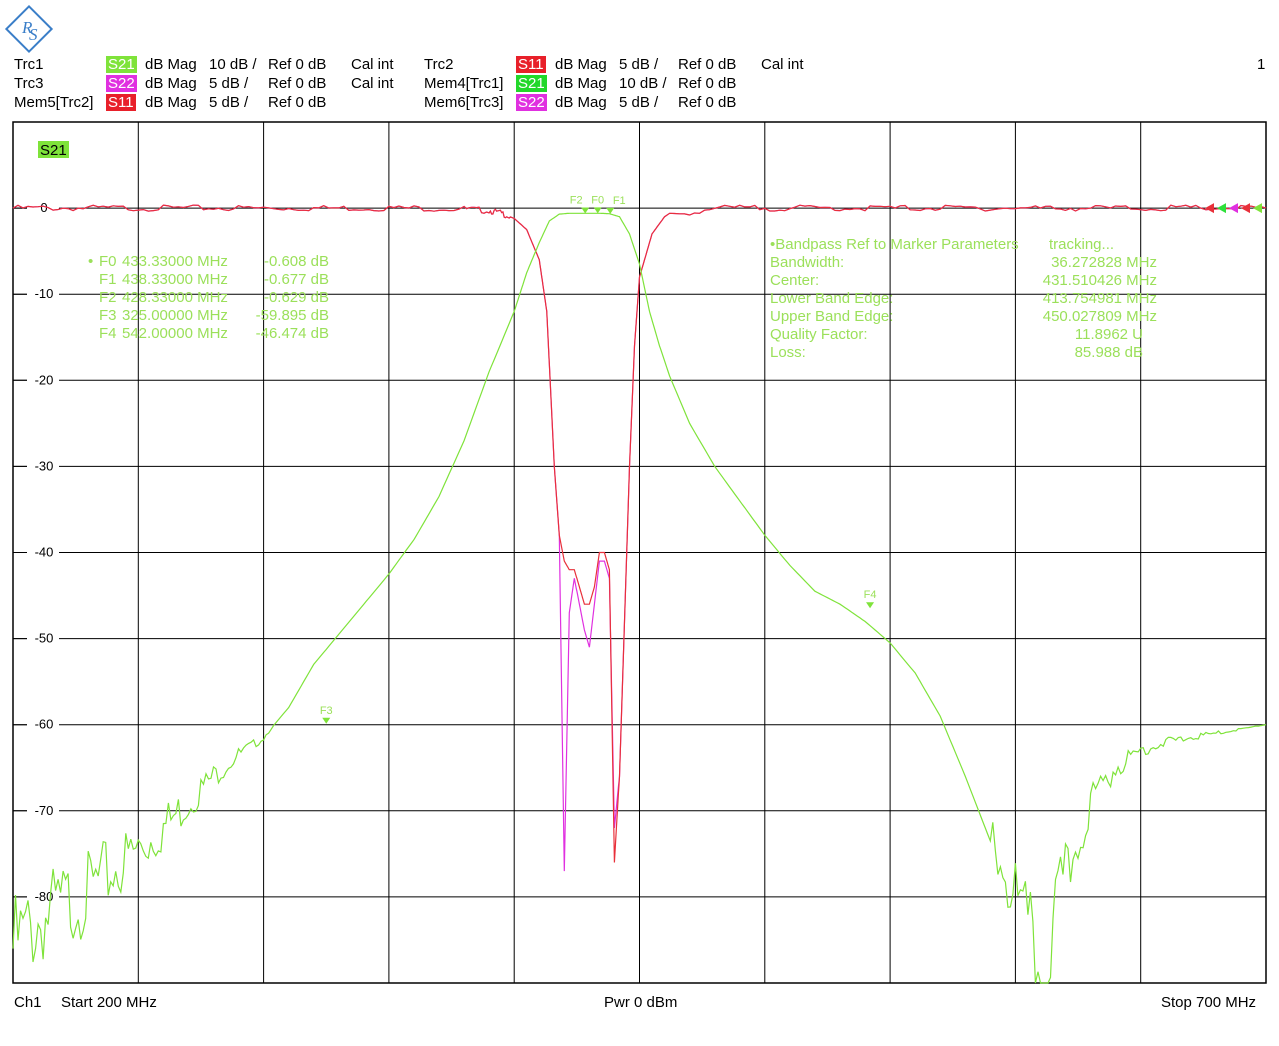  I want to click on marker-info-value: -46.474 dB, so click(292, 333).